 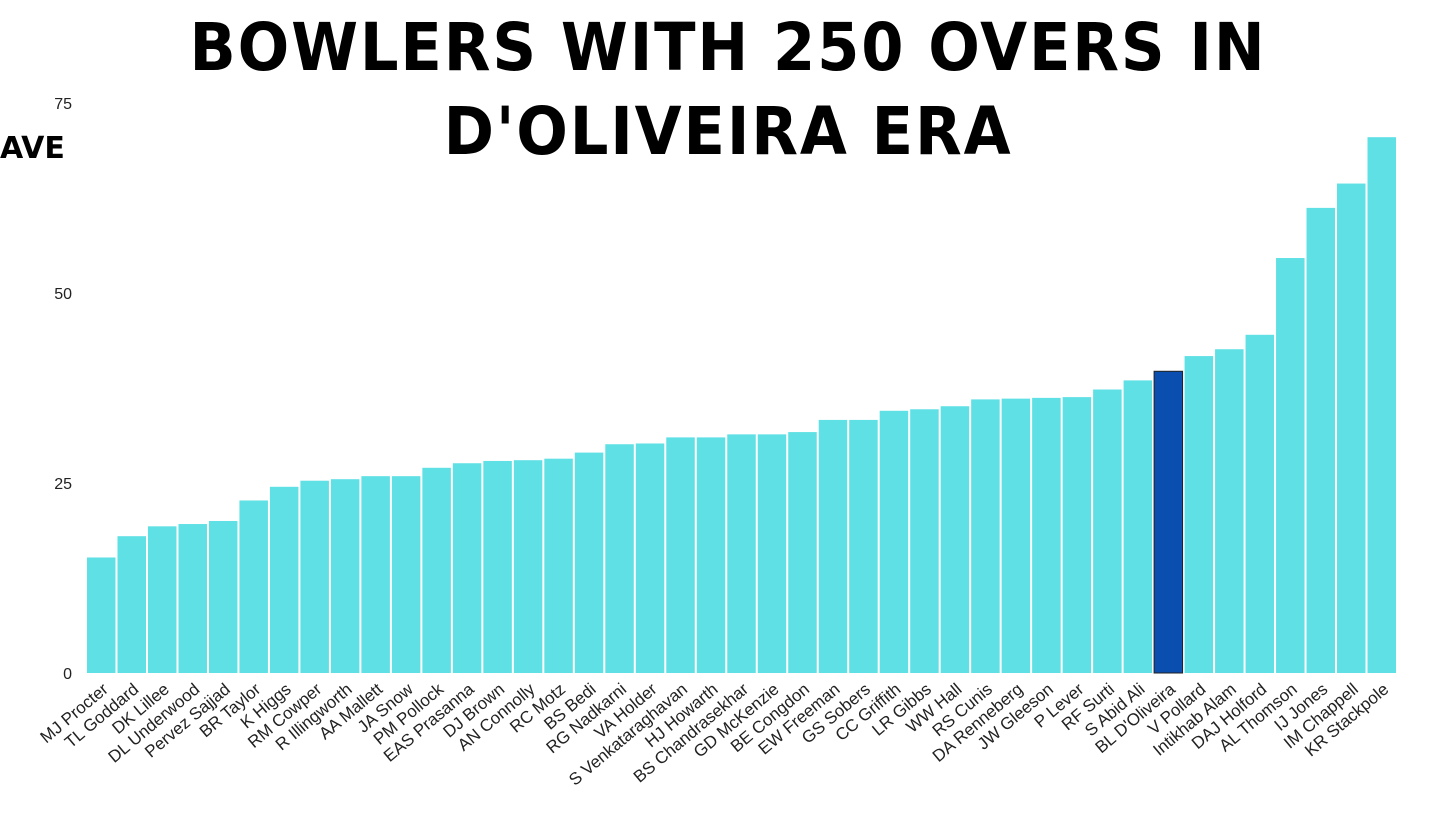 What do you see at coordinates (728, 89) in the screenshot?
I see `chart-title: BOWLERS WITH 250 OVERS IN D'OLIVEIRA ERA` at bounding box center [728, 89].